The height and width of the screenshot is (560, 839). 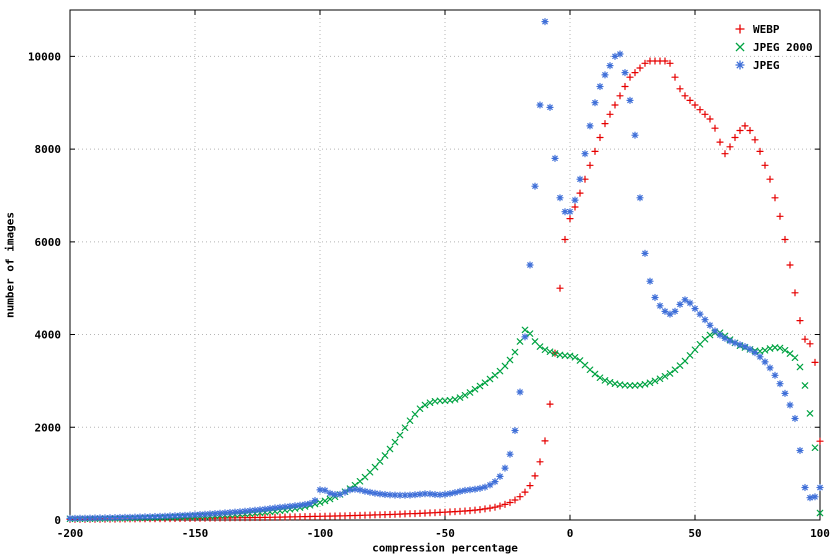 What do you see at coordinates (783, 47) in the screenshot?
I see `legend-label: JPEG 2000` at bounding box center [783, 47].